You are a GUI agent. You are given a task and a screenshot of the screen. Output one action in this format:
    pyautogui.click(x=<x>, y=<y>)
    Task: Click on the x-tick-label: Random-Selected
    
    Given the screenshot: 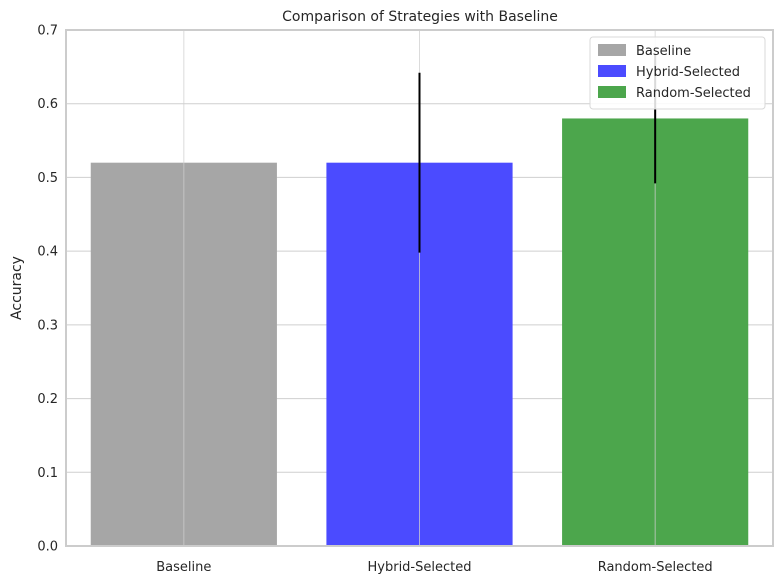 What is the action you would take?
    pyautogui.click(x=655, y=567)
    